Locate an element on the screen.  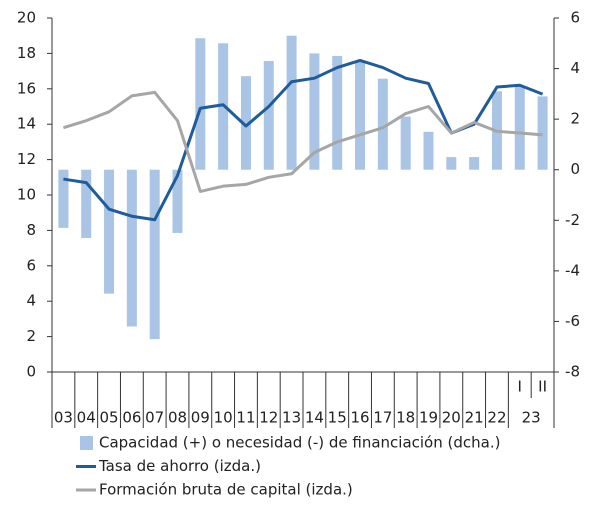
y2-tick-label: 2 is located at coordinates (575, 119).